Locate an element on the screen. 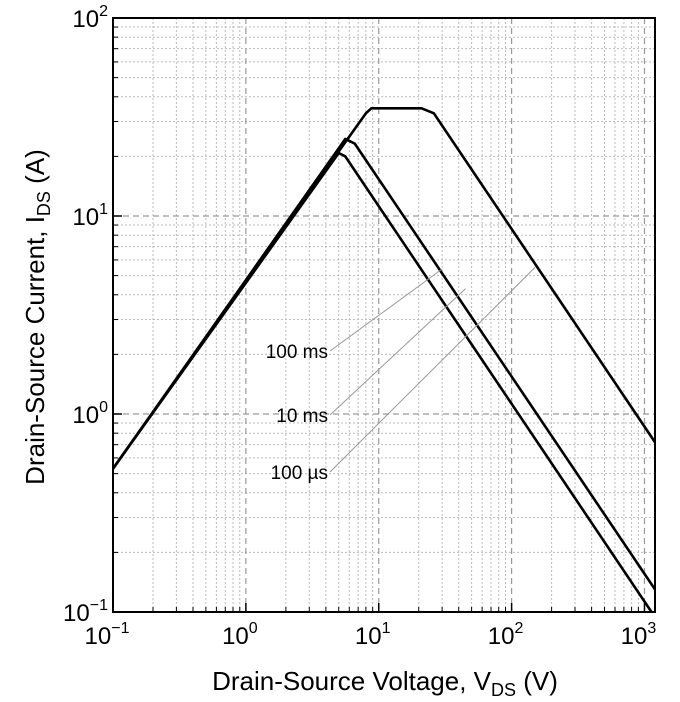  x-axis-label-main: Drain-Source Voltage, V is located at coordinates (352, 681).